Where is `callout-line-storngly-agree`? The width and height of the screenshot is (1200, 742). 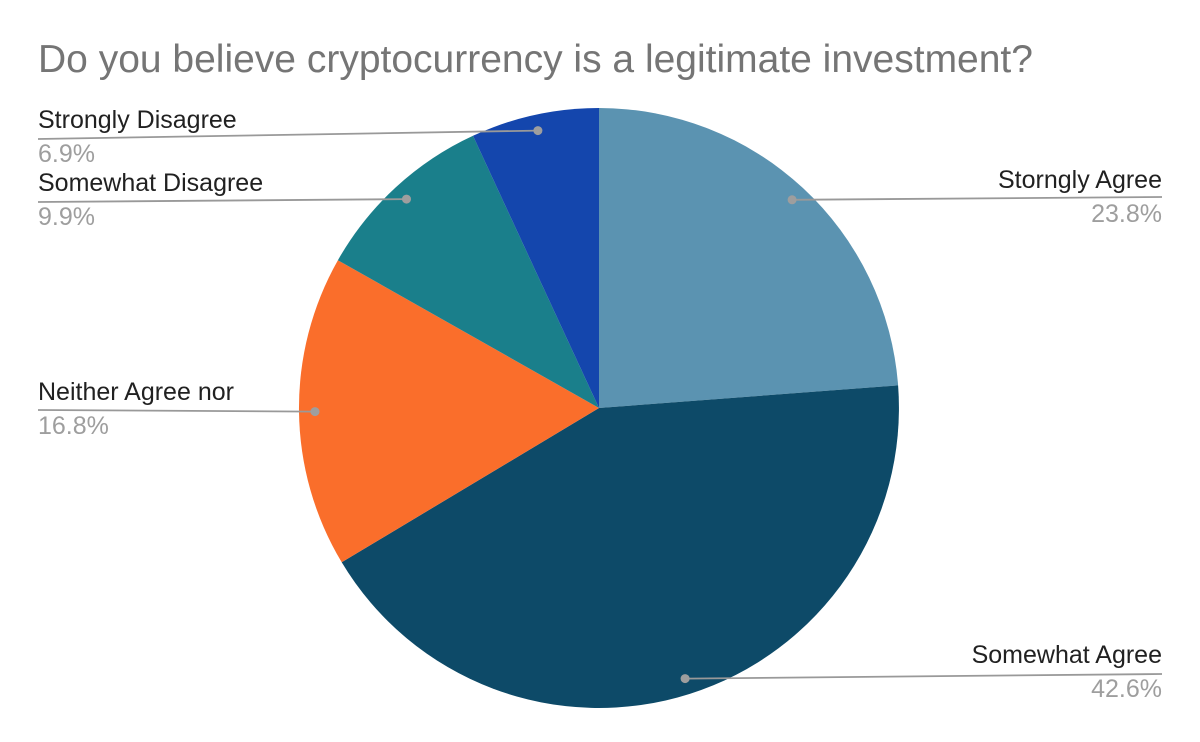
callout-line-storngly-agree is located at coordinates (977, 198).